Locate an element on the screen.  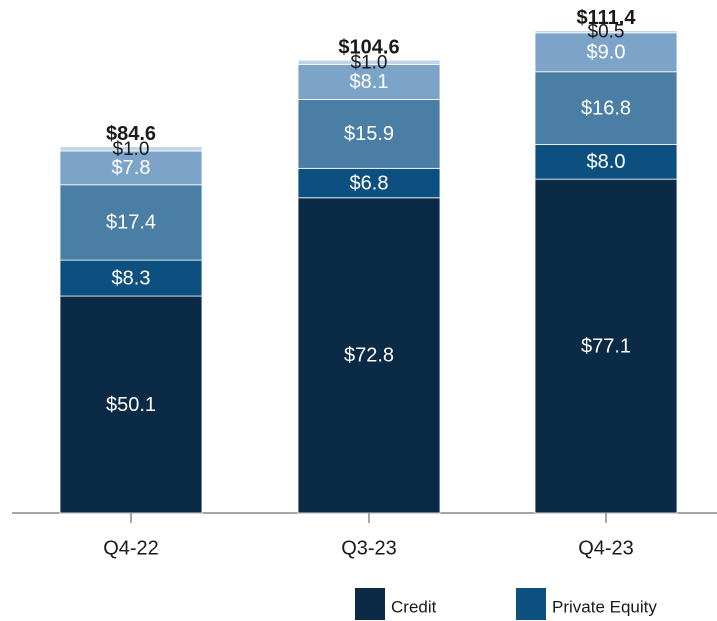
value-label: $17.4 is located at coordinates (131, 223).